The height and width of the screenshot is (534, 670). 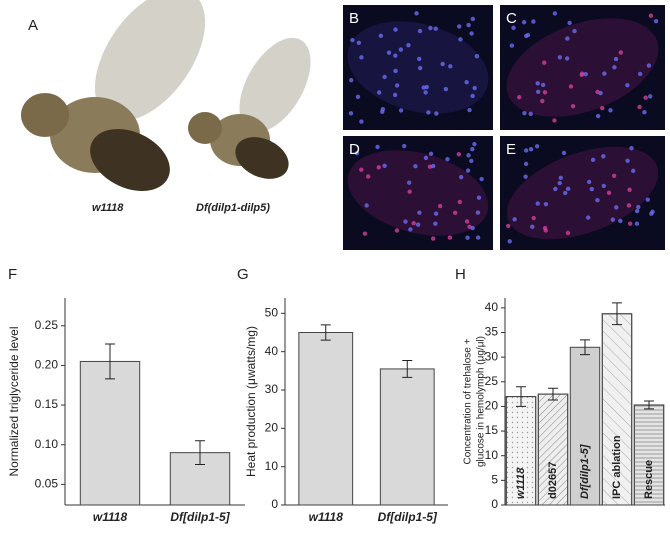 What do you see at coordinates (492, 381) in the screenshot?
I see `y-tick-label: 25` at bounding box center [492, 381].